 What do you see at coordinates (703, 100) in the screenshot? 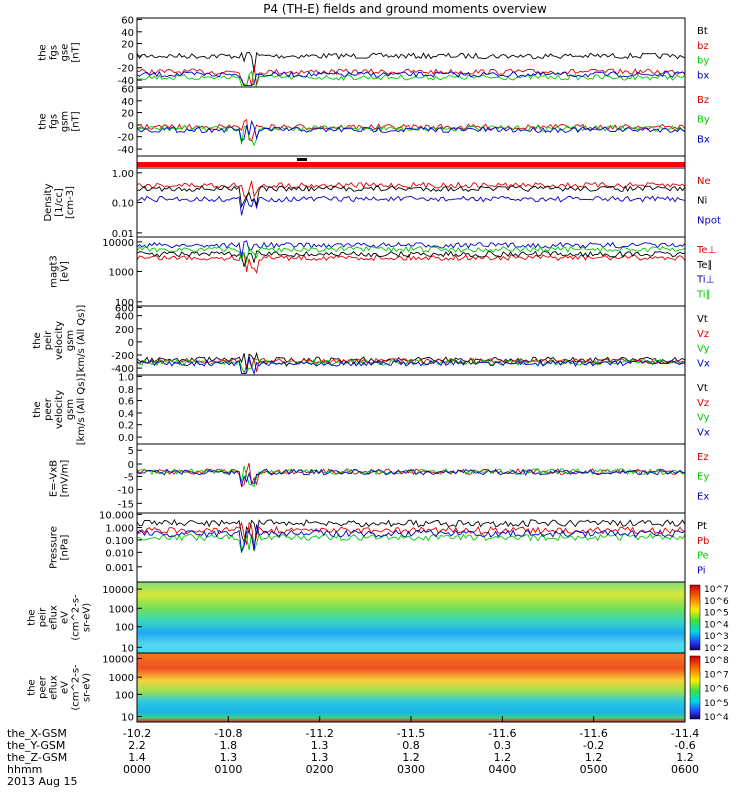
I see `legend-Bz: Bz` at bounding box center [703, 100].